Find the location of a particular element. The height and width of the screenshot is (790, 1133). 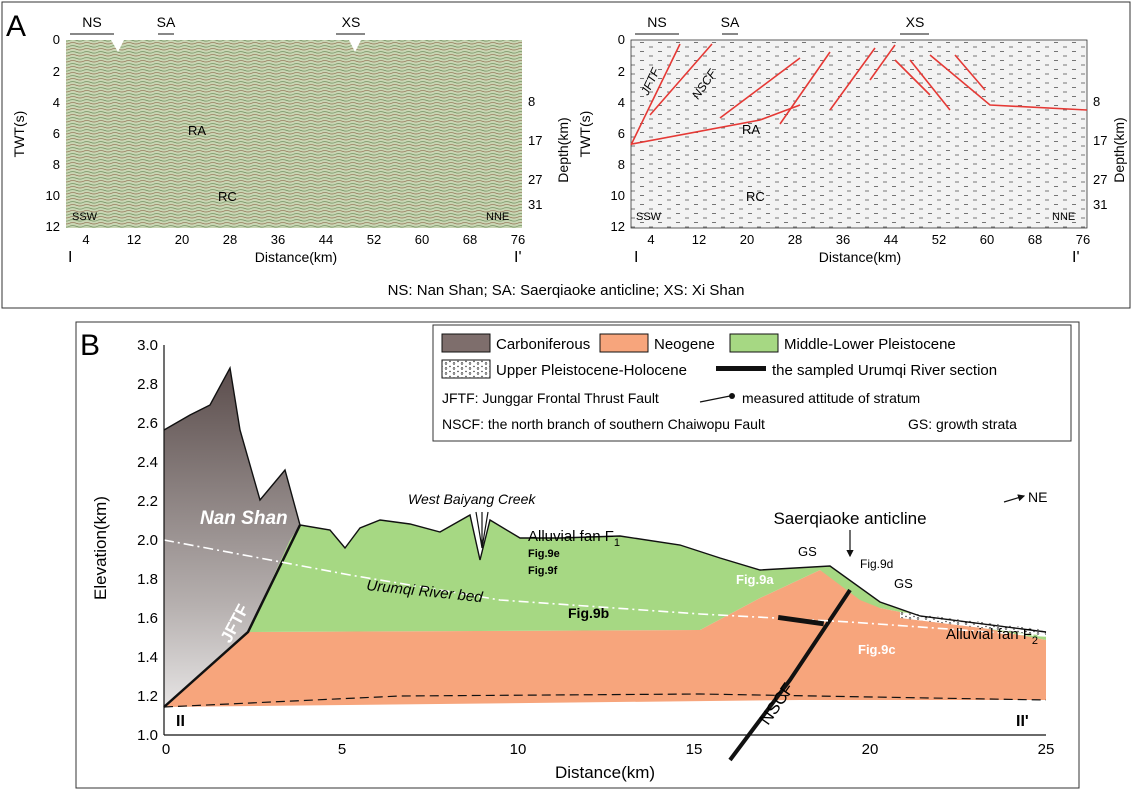

base-neogene-dashed is located at coordinates (605, 700).